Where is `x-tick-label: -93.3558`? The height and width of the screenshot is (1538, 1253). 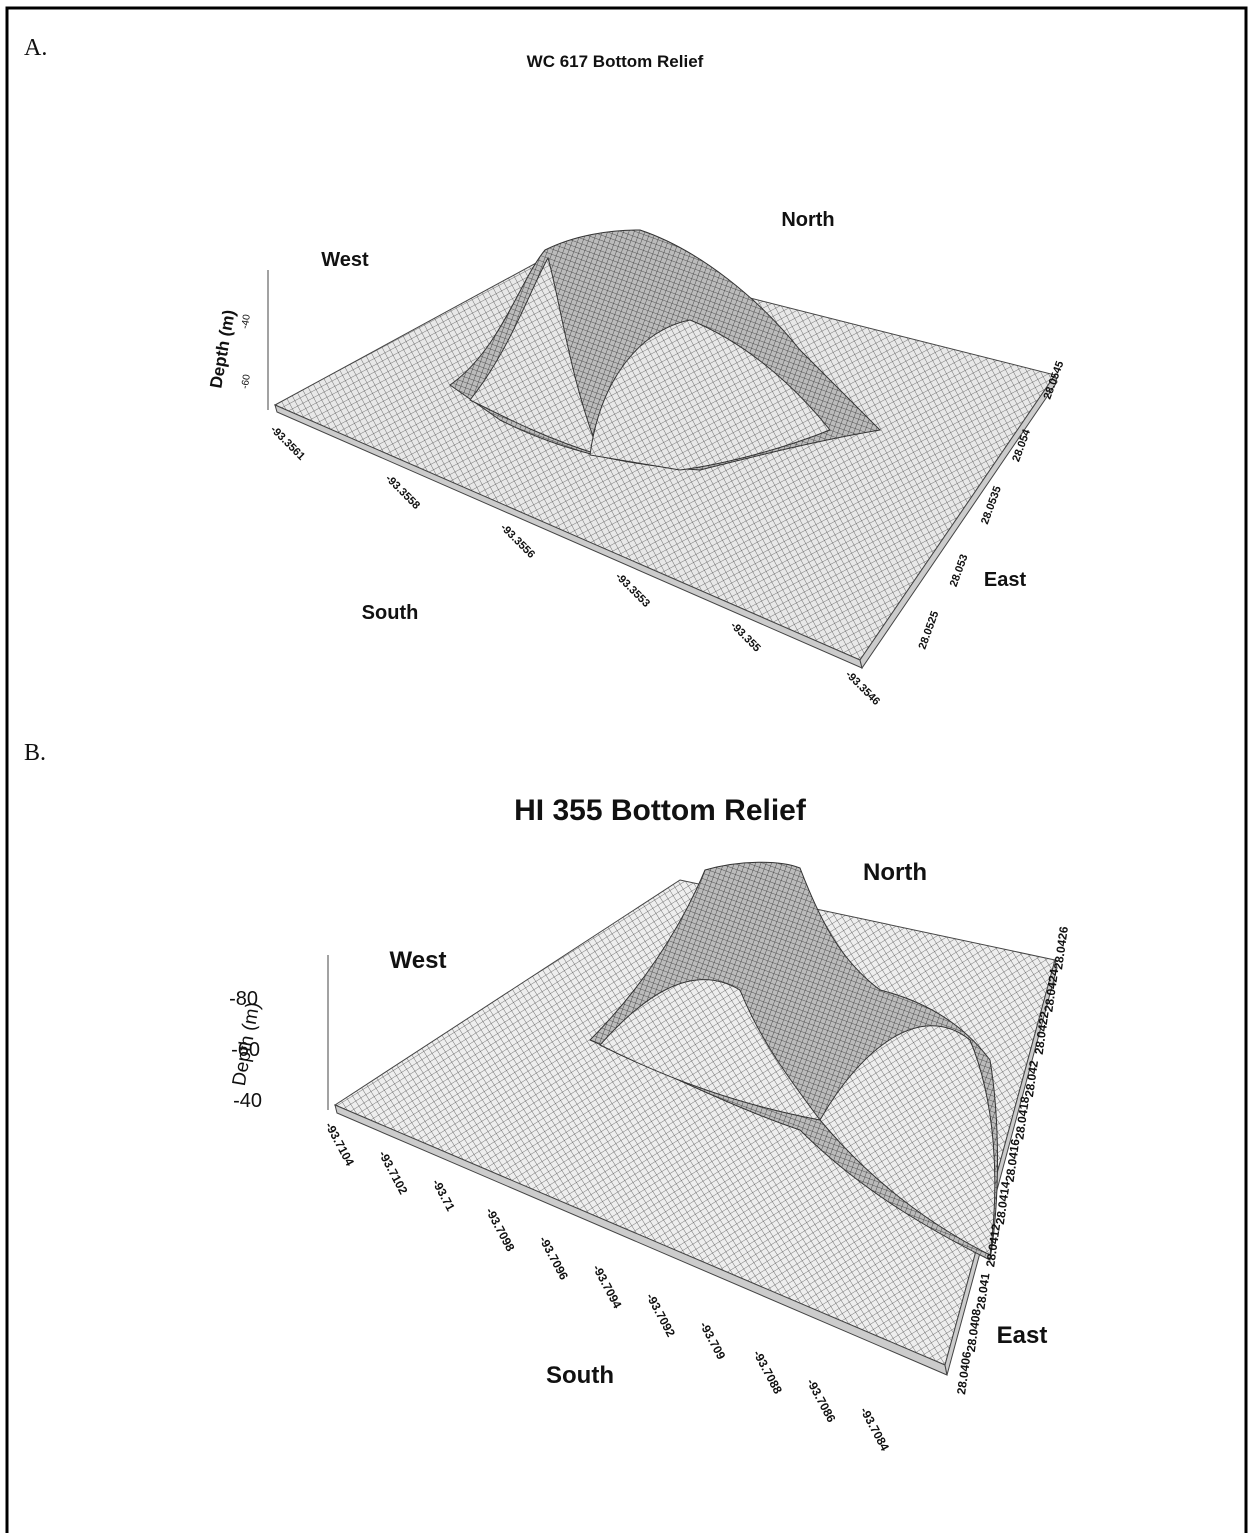
x-tick-label: -93.3558 is located at coordinates (402, 492).